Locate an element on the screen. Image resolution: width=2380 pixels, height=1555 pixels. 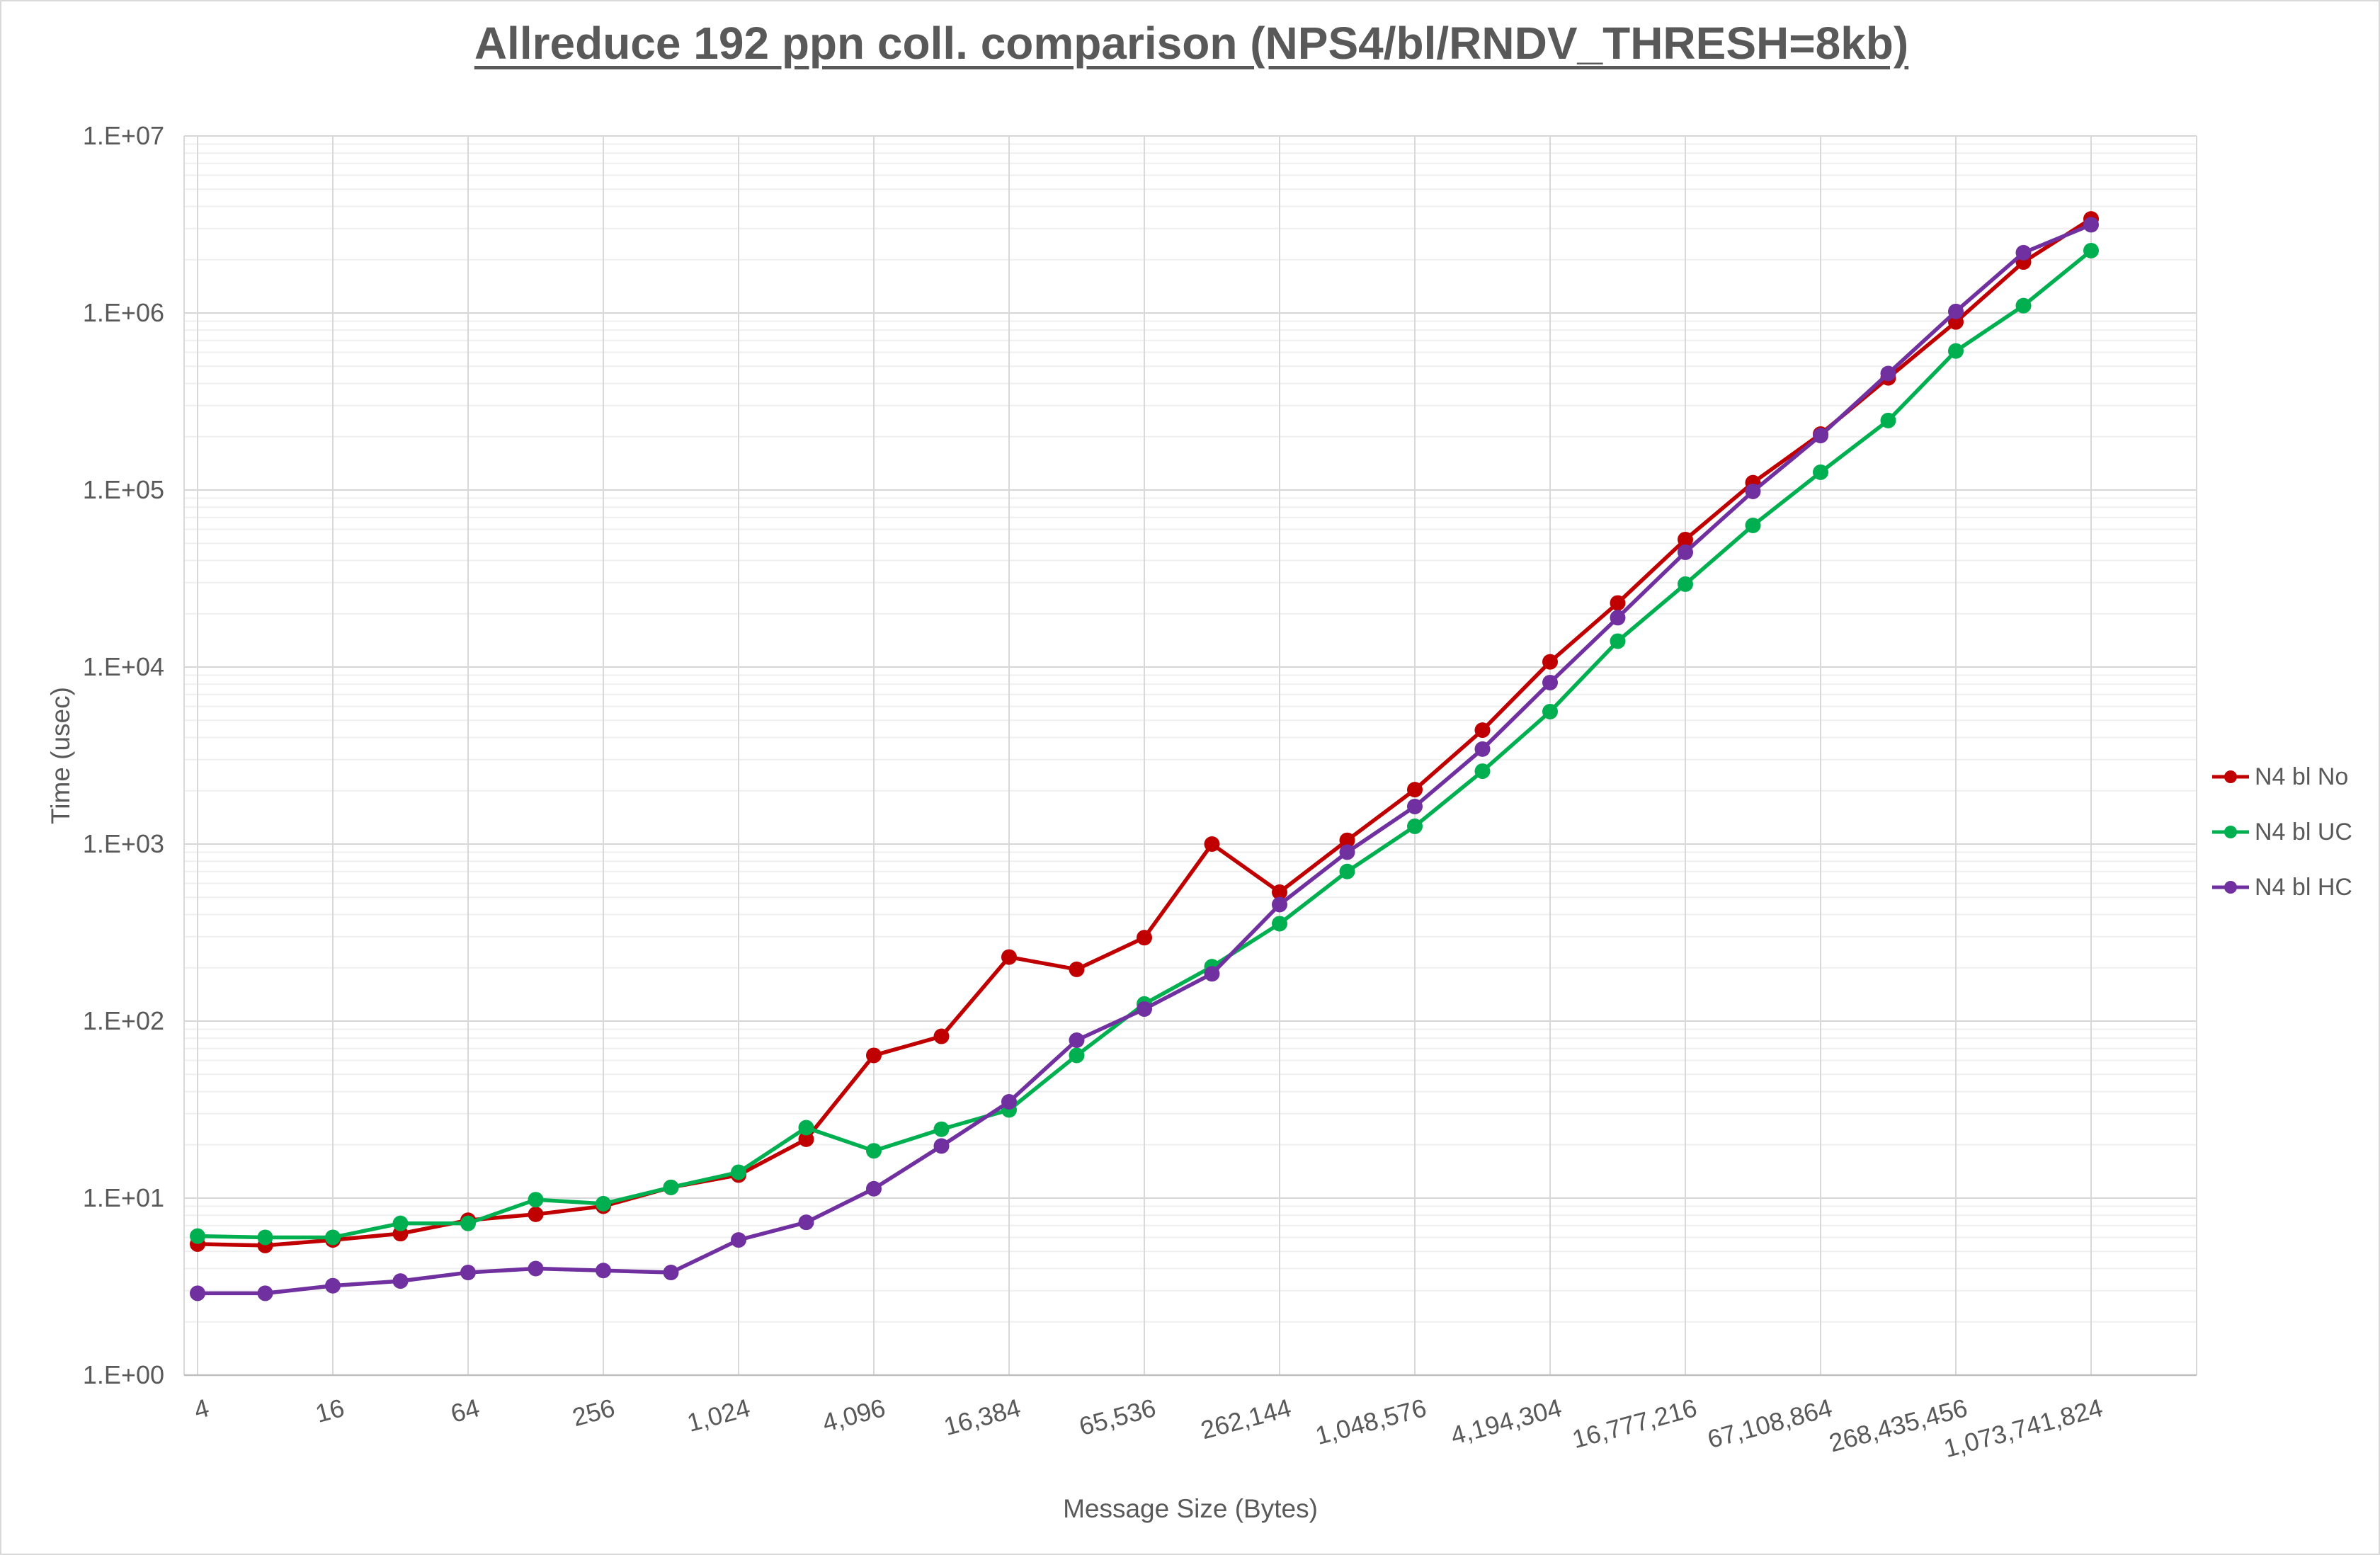
legend-label: N4 bl No is located at coordinates (2302, 776).